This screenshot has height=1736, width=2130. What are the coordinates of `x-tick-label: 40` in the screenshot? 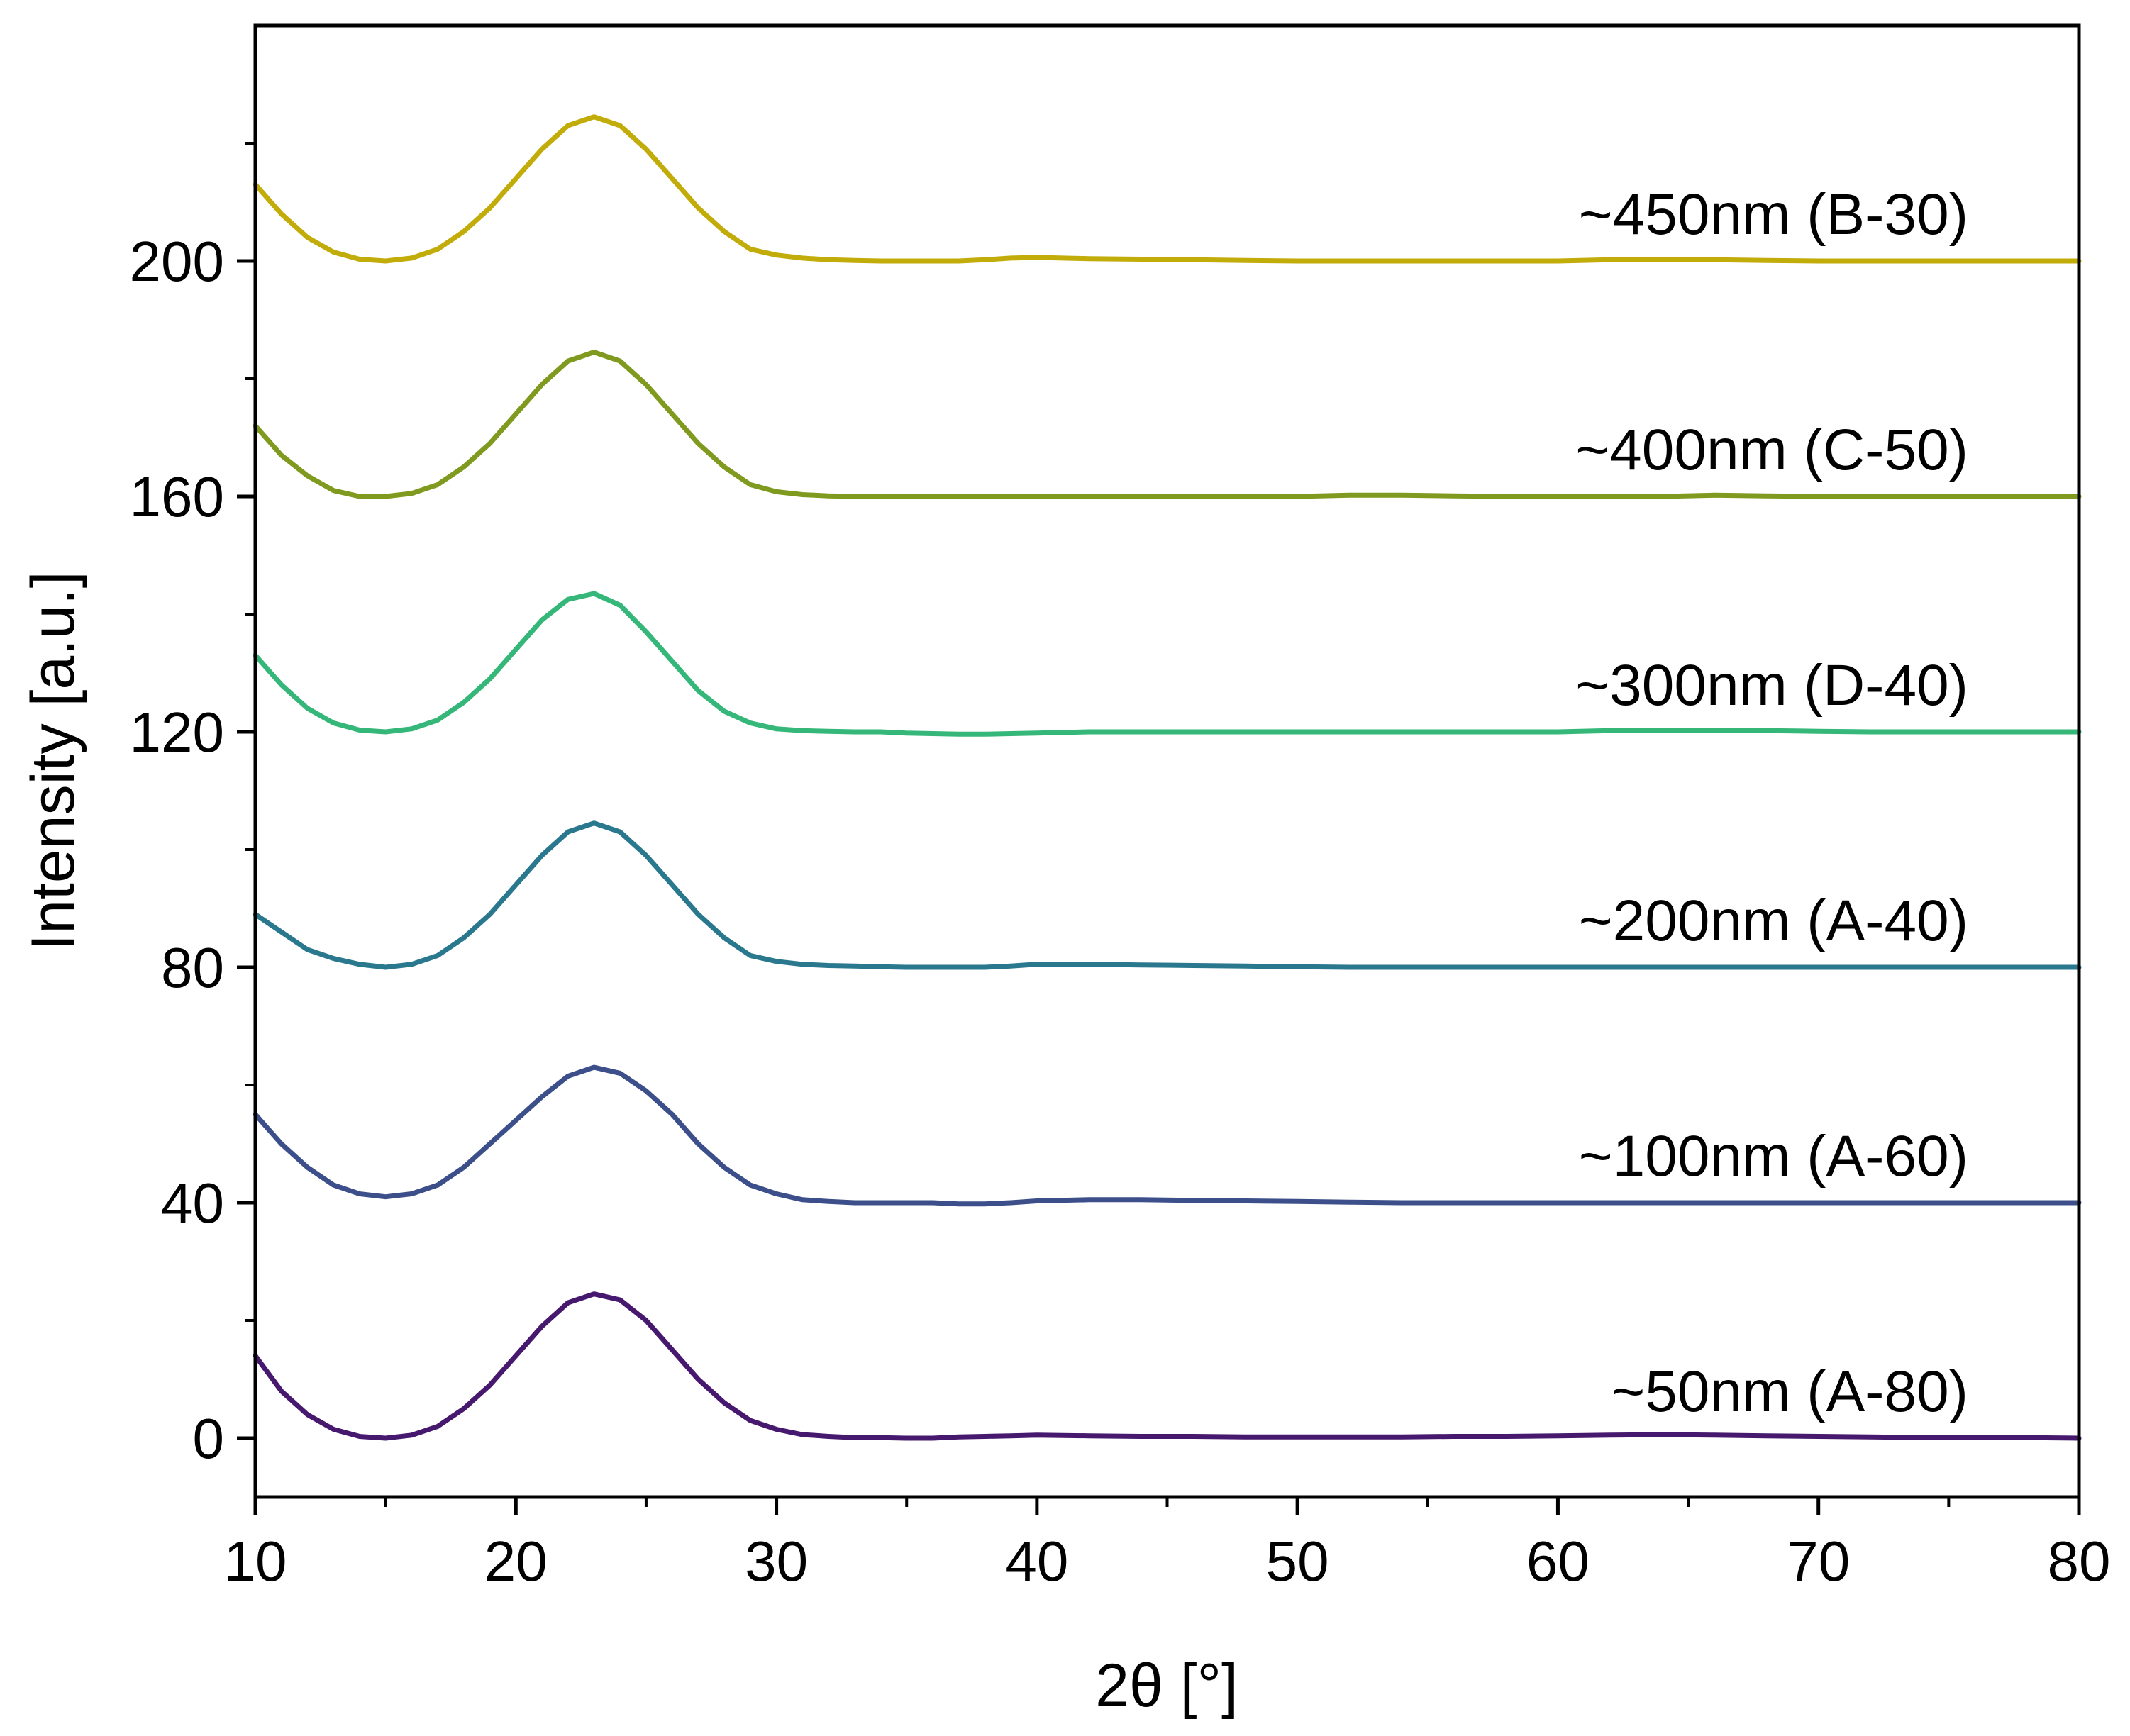 It's located at (1036, 1561).